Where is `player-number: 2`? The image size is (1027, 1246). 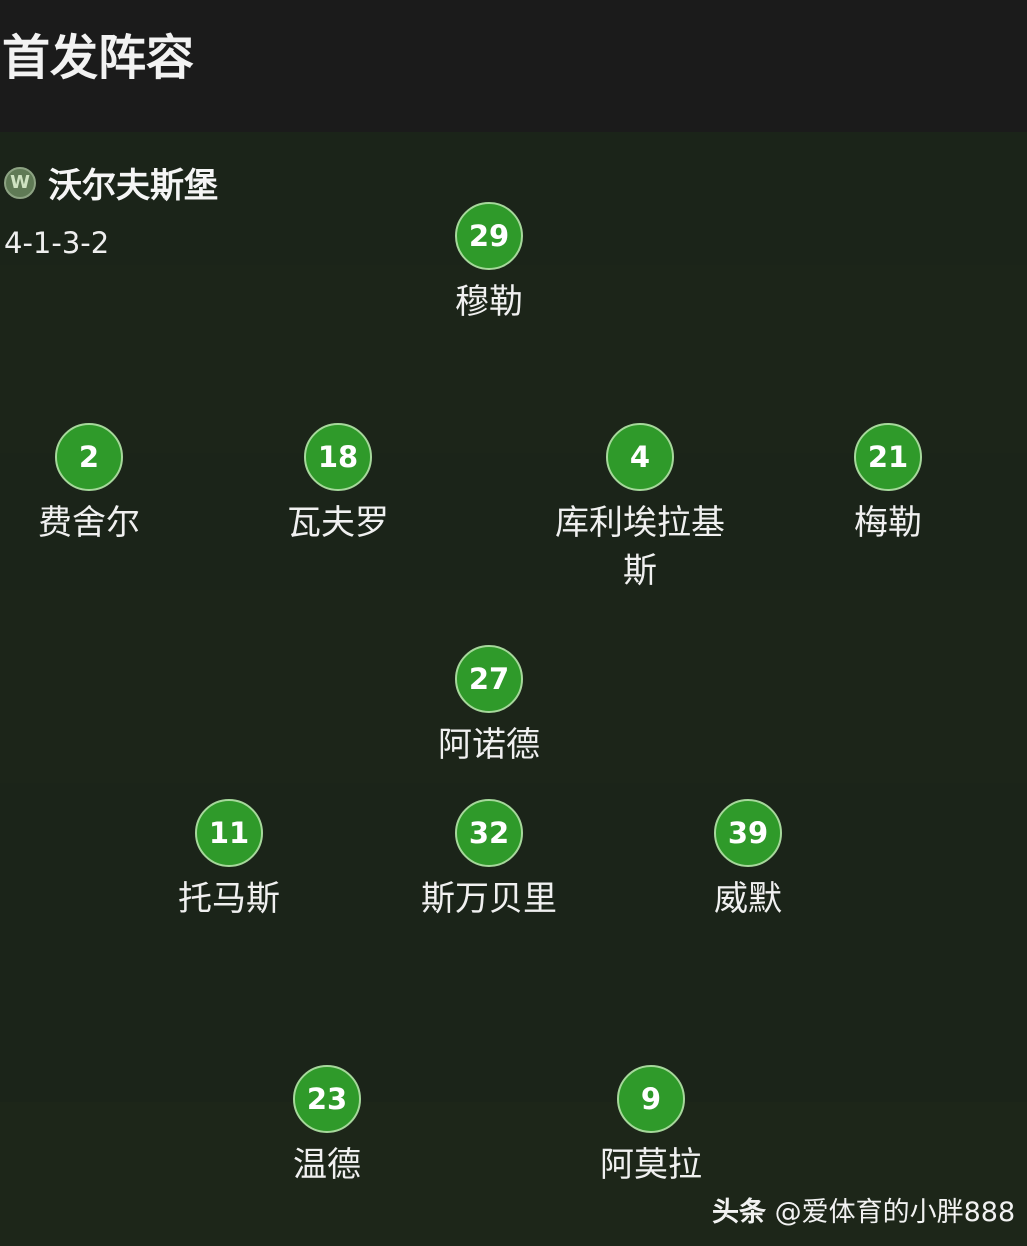
player-number: 2 is located at coordinates (89, 457).